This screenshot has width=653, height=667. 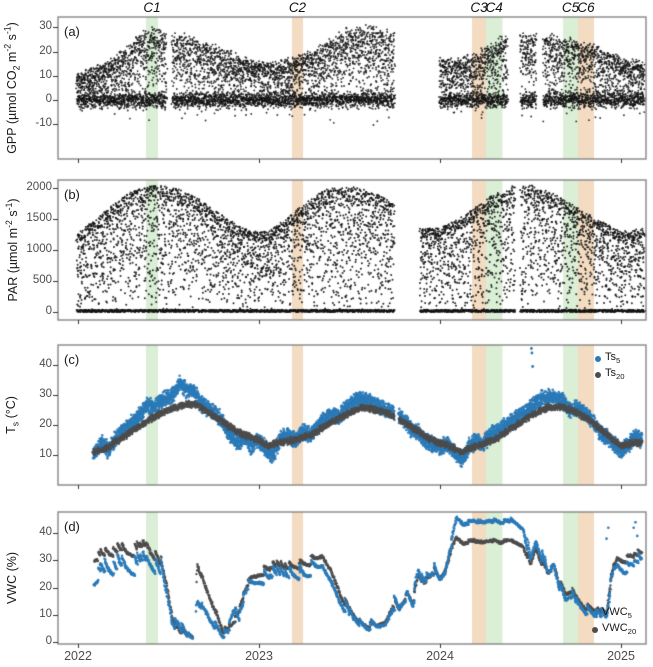 I want to click on condition-label-c1: C1, so click(x=152, y=7).